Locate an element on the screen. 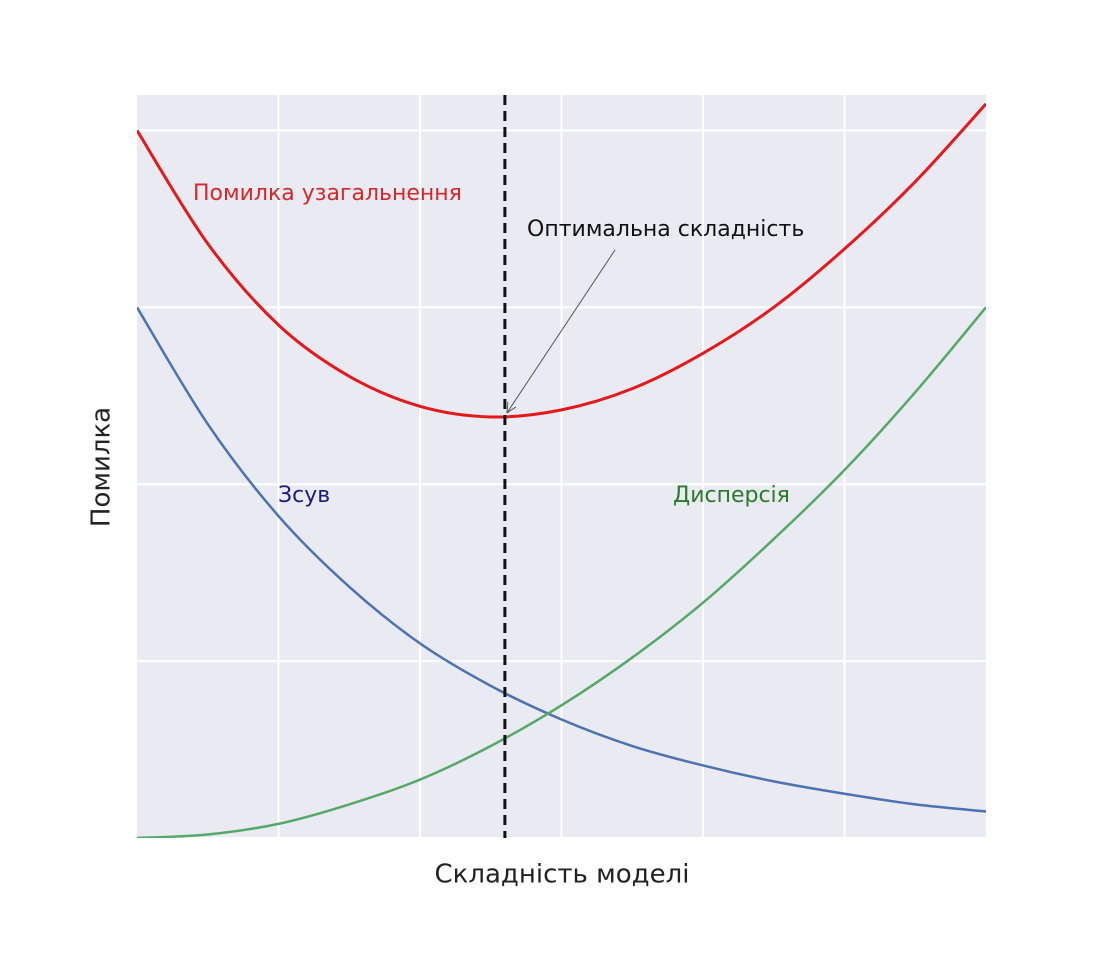  arrow-head is located at coordinates (511, 407).